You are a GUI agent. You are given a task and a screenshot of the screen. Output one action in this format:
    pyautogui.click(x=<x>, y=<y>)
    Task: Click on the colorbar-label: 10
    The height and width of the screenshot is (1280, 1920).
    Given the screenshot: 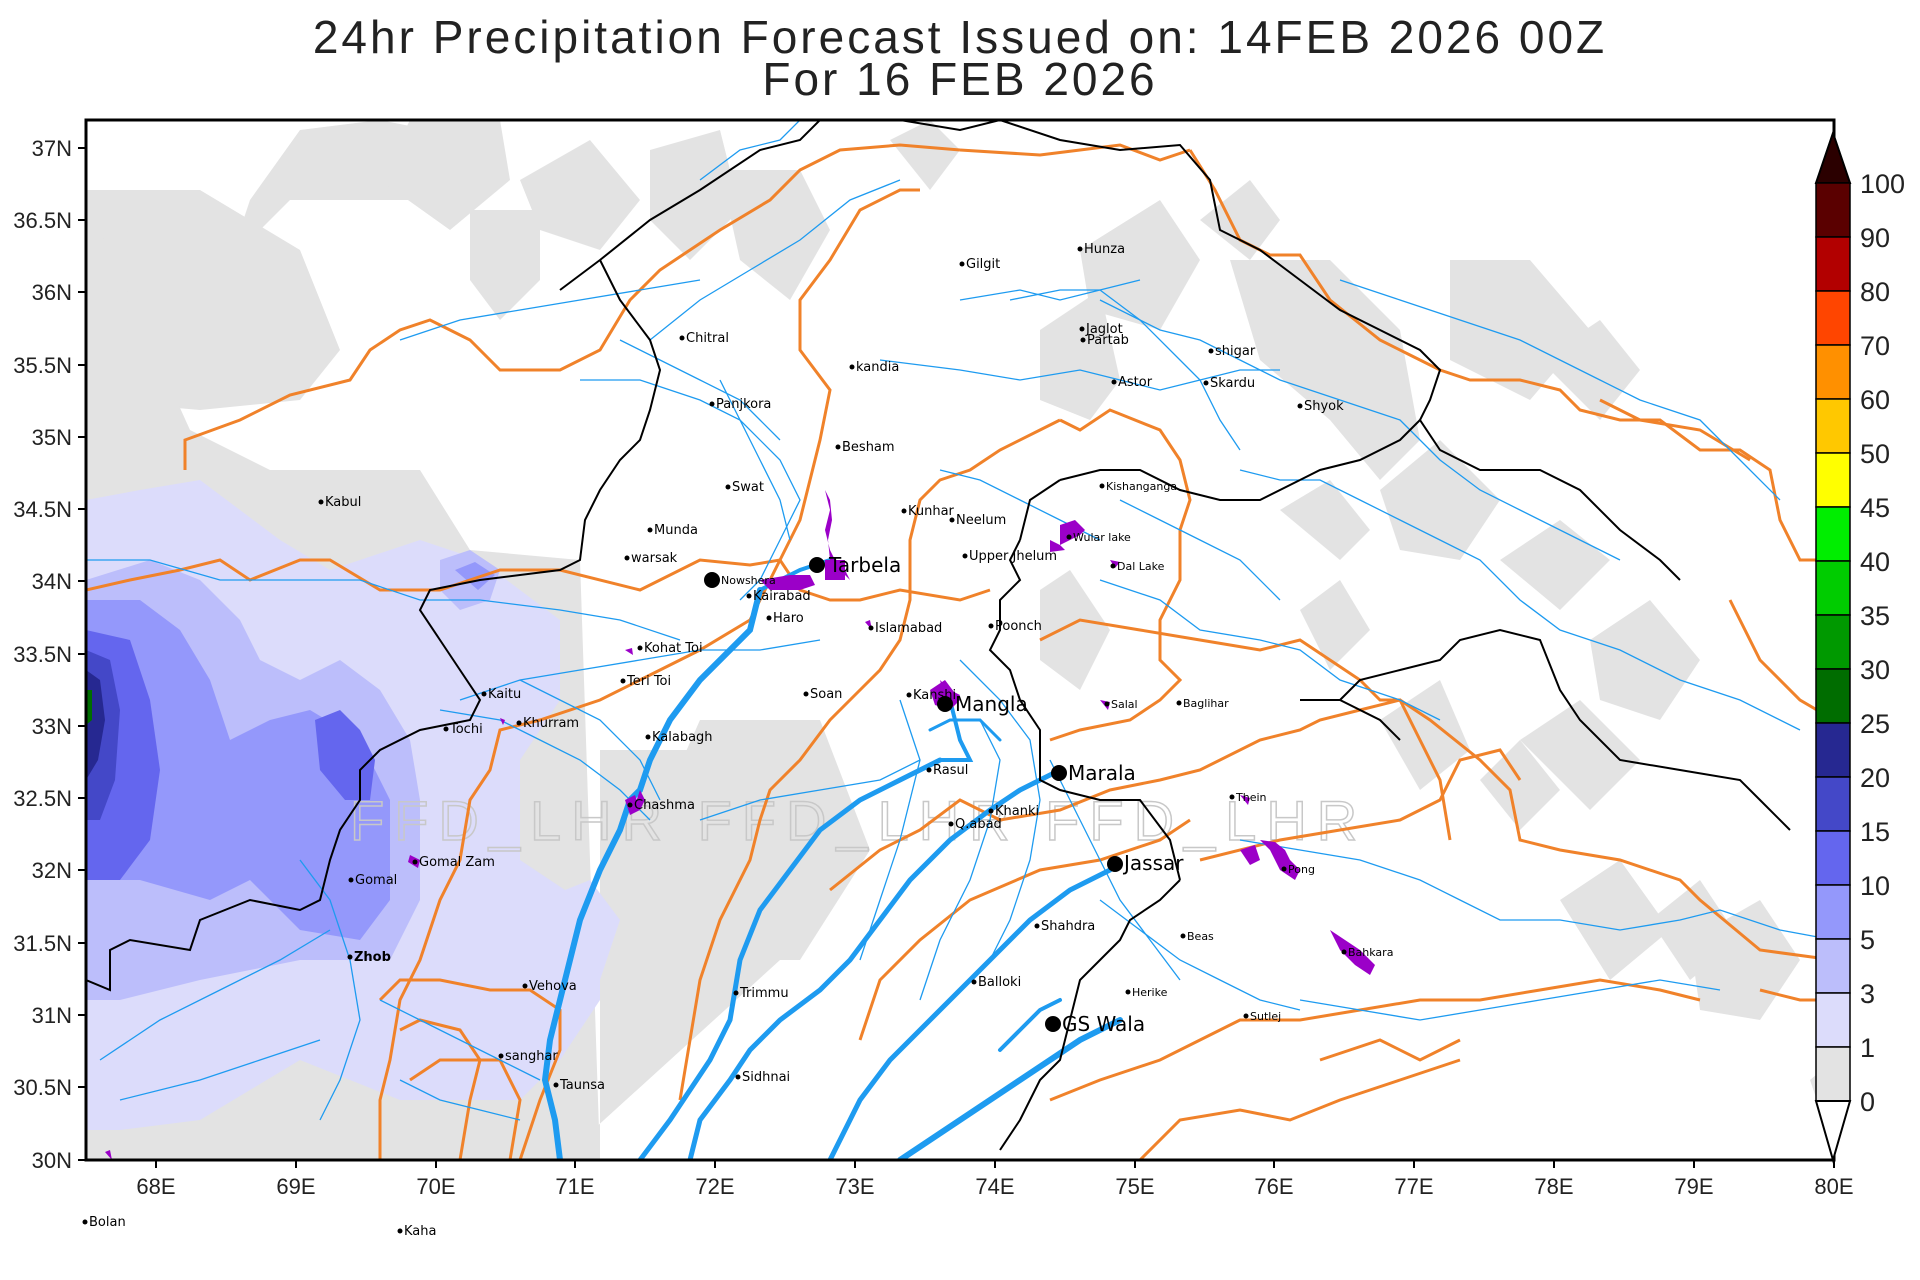 What is the action you would take?
    pyautogui.click(x=1875, y=886)
    